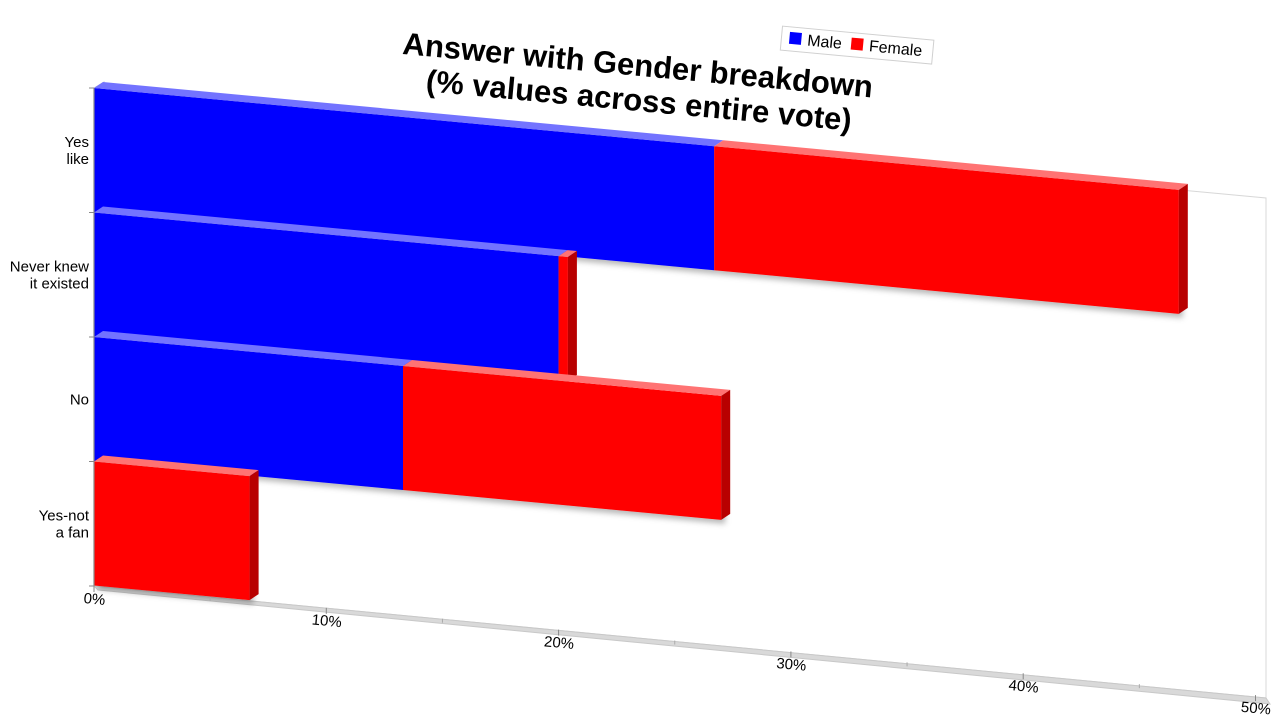 This screenshot has width=1280, height=720. I want to click on x-tick-label: 50%, so click(1255, 709).